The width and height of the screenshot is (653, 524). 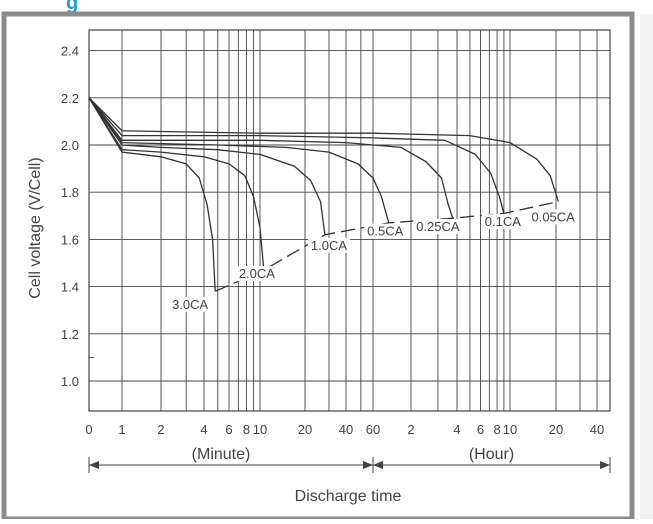 I want to click on curve-label: 0.05CA, so click(x=553, y=217).